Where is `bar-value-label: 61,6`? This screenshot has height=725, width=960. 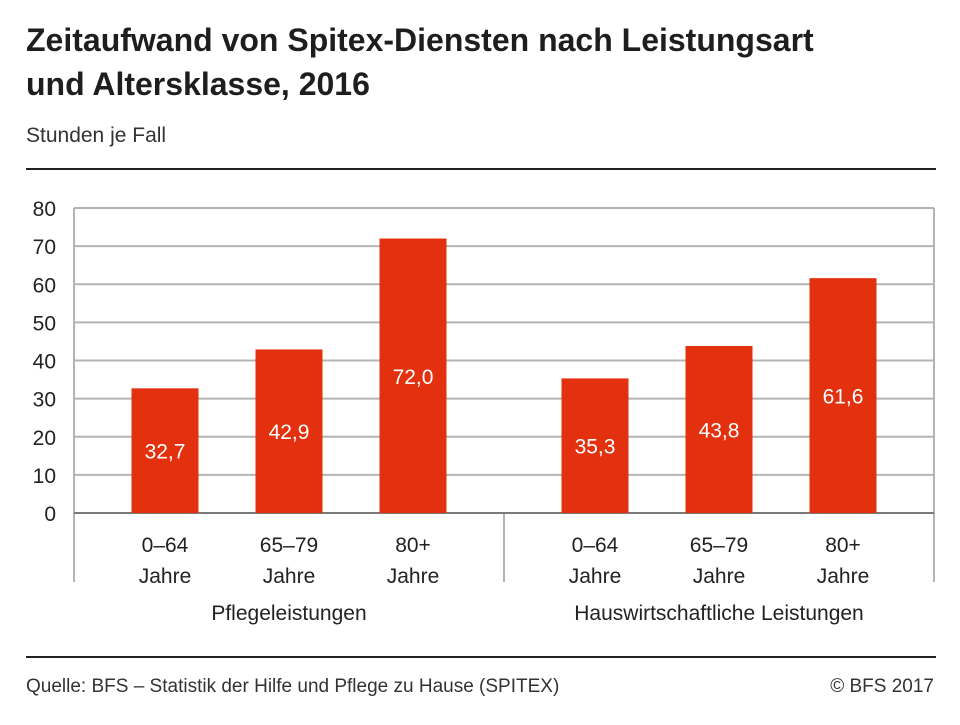
bar-value-label: 61,6 is located at coordinates (843, 397).